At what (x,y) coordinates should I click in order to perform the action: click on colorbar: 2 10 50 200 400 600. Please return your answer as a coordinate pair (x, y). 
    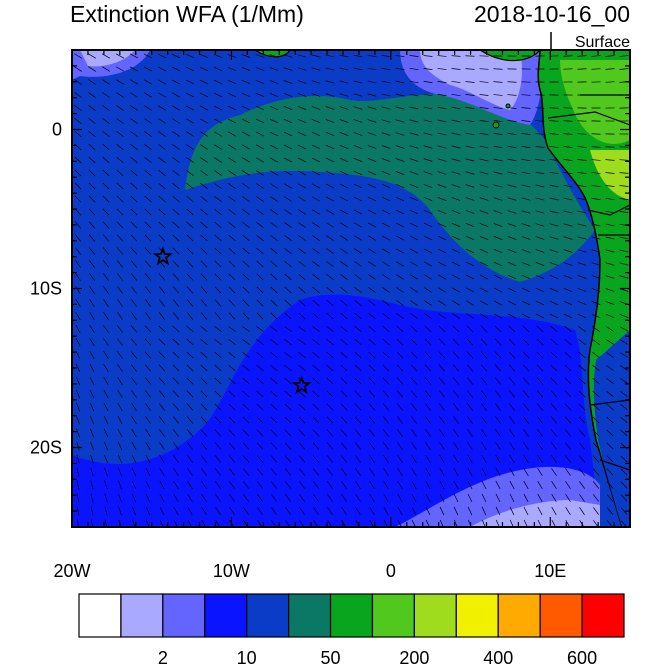
    Looking at the image, I should click on (351, 630).